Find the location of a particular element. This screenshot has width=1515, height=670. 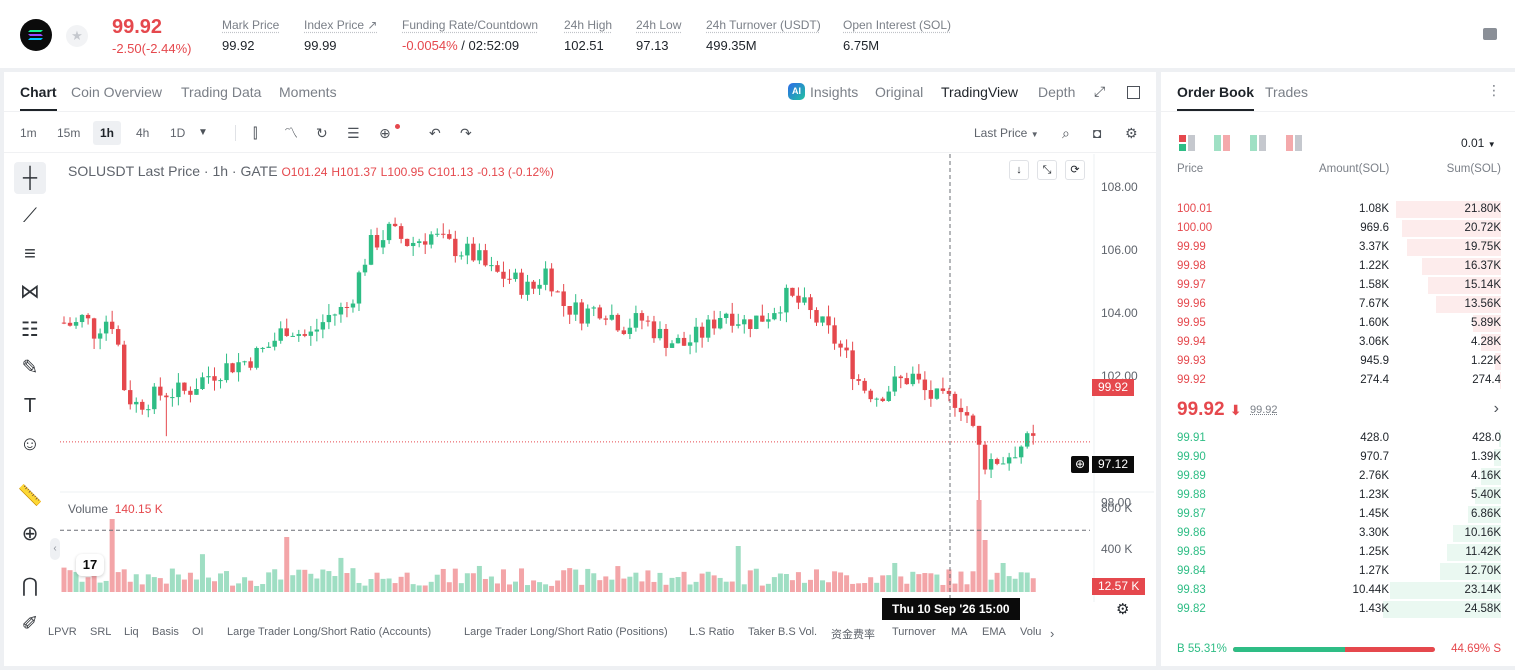

mid-more-icon: › is located at coordinates (1496, 408).